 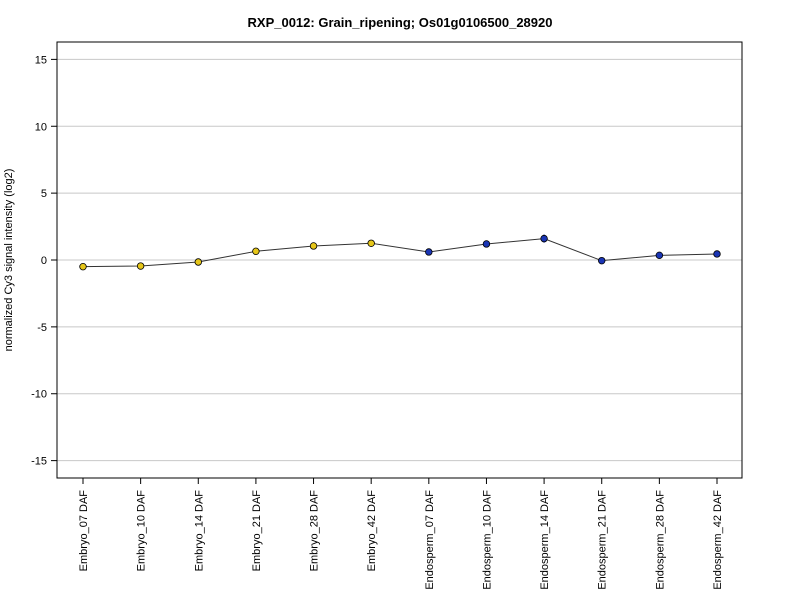 I want to click on x-tick-label: Endosperm_42 DAF, so click(x=718, y=540).